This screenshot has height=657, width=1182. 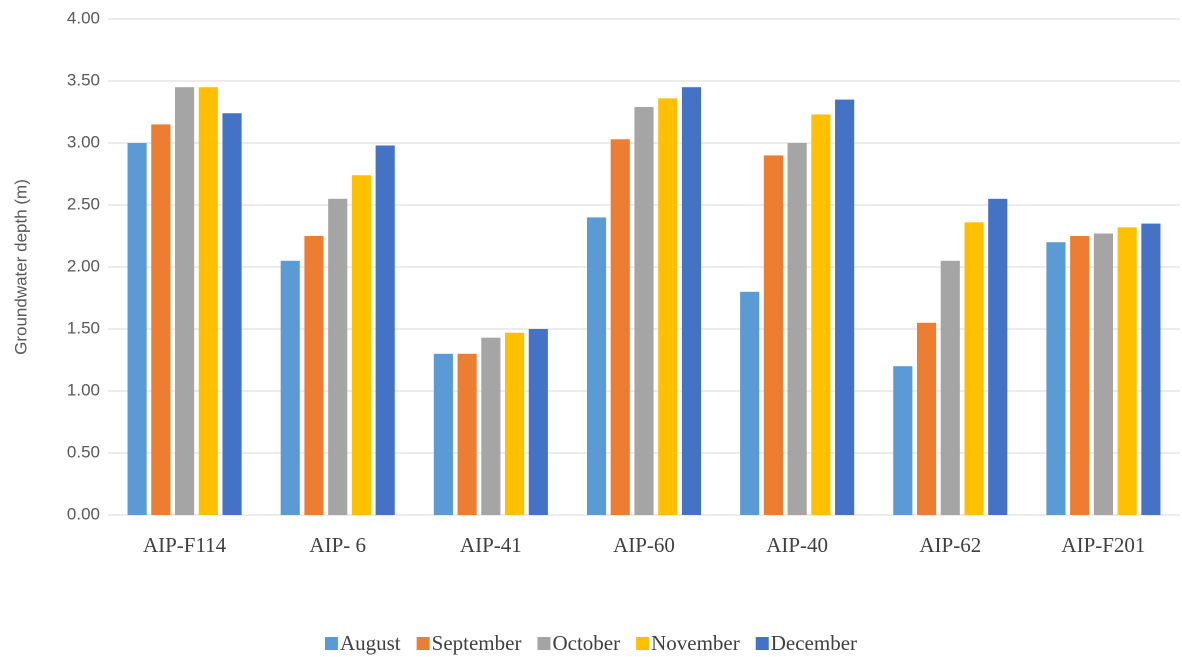 I want to click on y-tick-label: 4.00, so click(x=83, y=17).